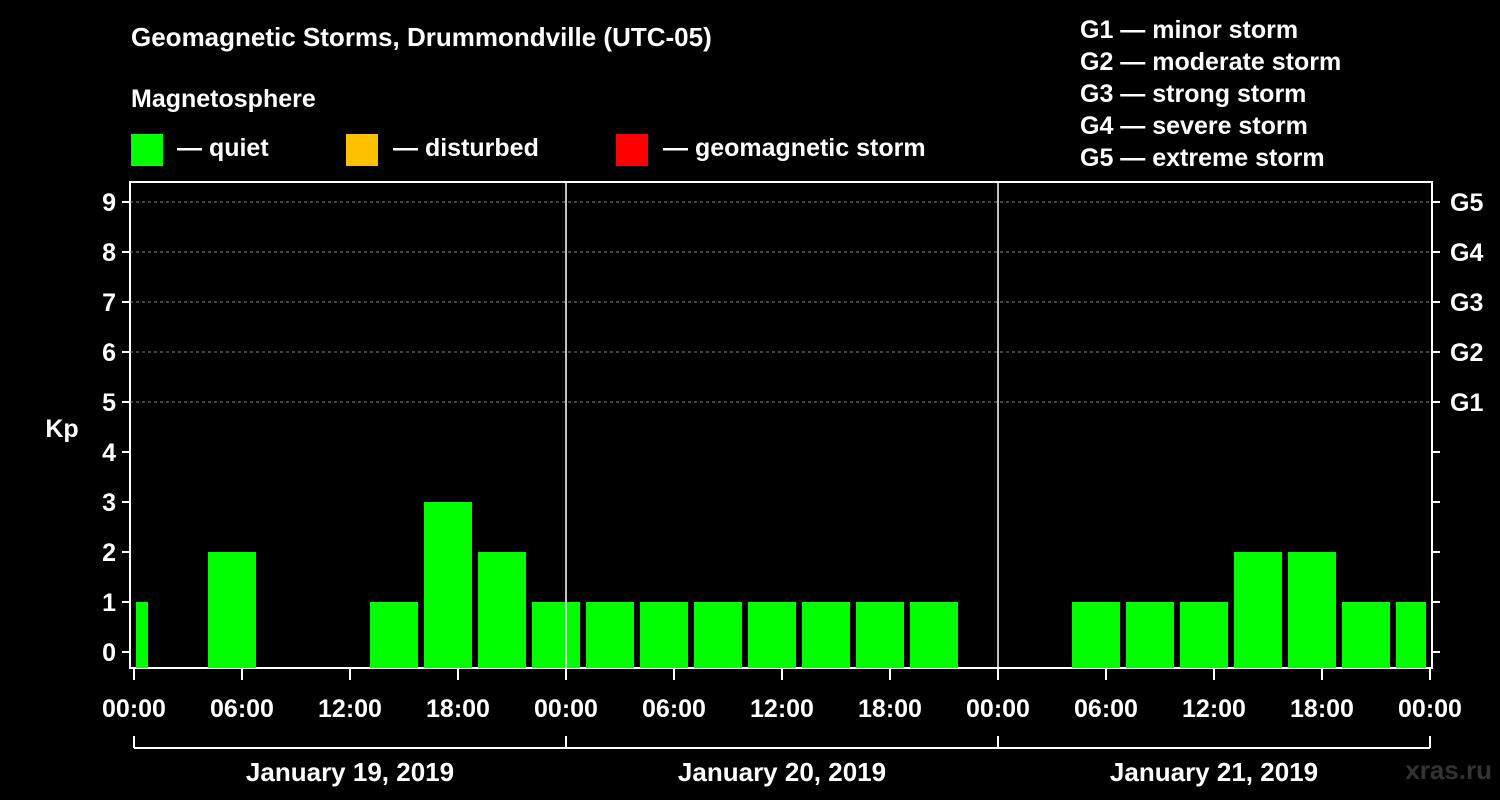  I want to click on y-tick-label: 8, so click(109, 253).